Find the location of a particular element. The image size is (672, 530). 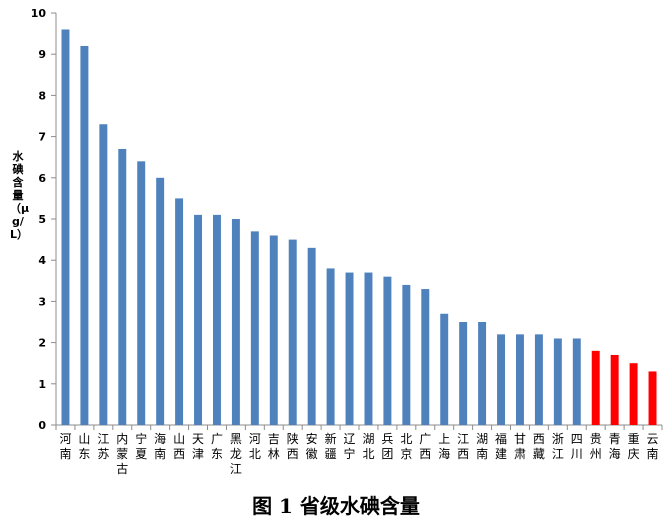

x-tick-label: 海南 is located at coordinates (160, 446).